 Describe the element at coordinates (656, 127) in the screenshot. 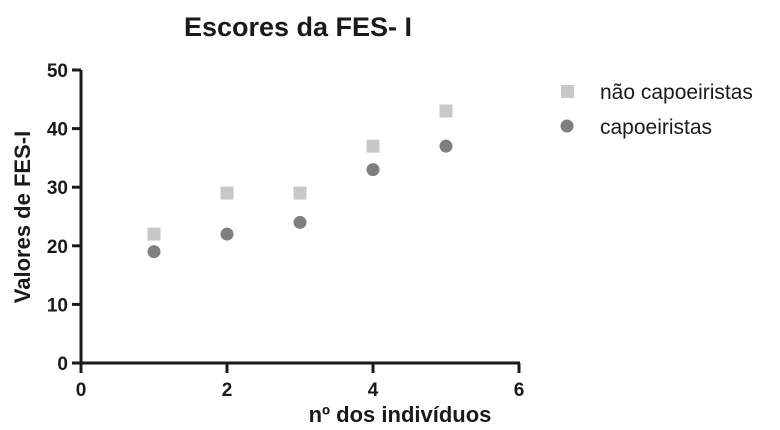

I see `legend-label-capoeiristas: capoeiristas` at that location.